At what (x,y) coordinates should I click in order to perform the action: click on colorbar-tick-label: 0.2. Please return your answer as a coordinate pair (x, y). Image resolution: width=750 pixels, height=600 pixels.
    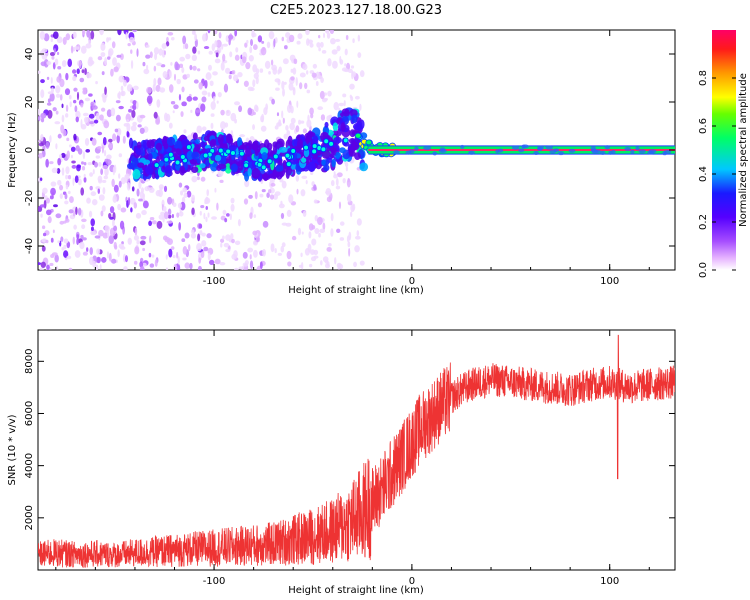
    Looking at the image, I should click on (703, 222).